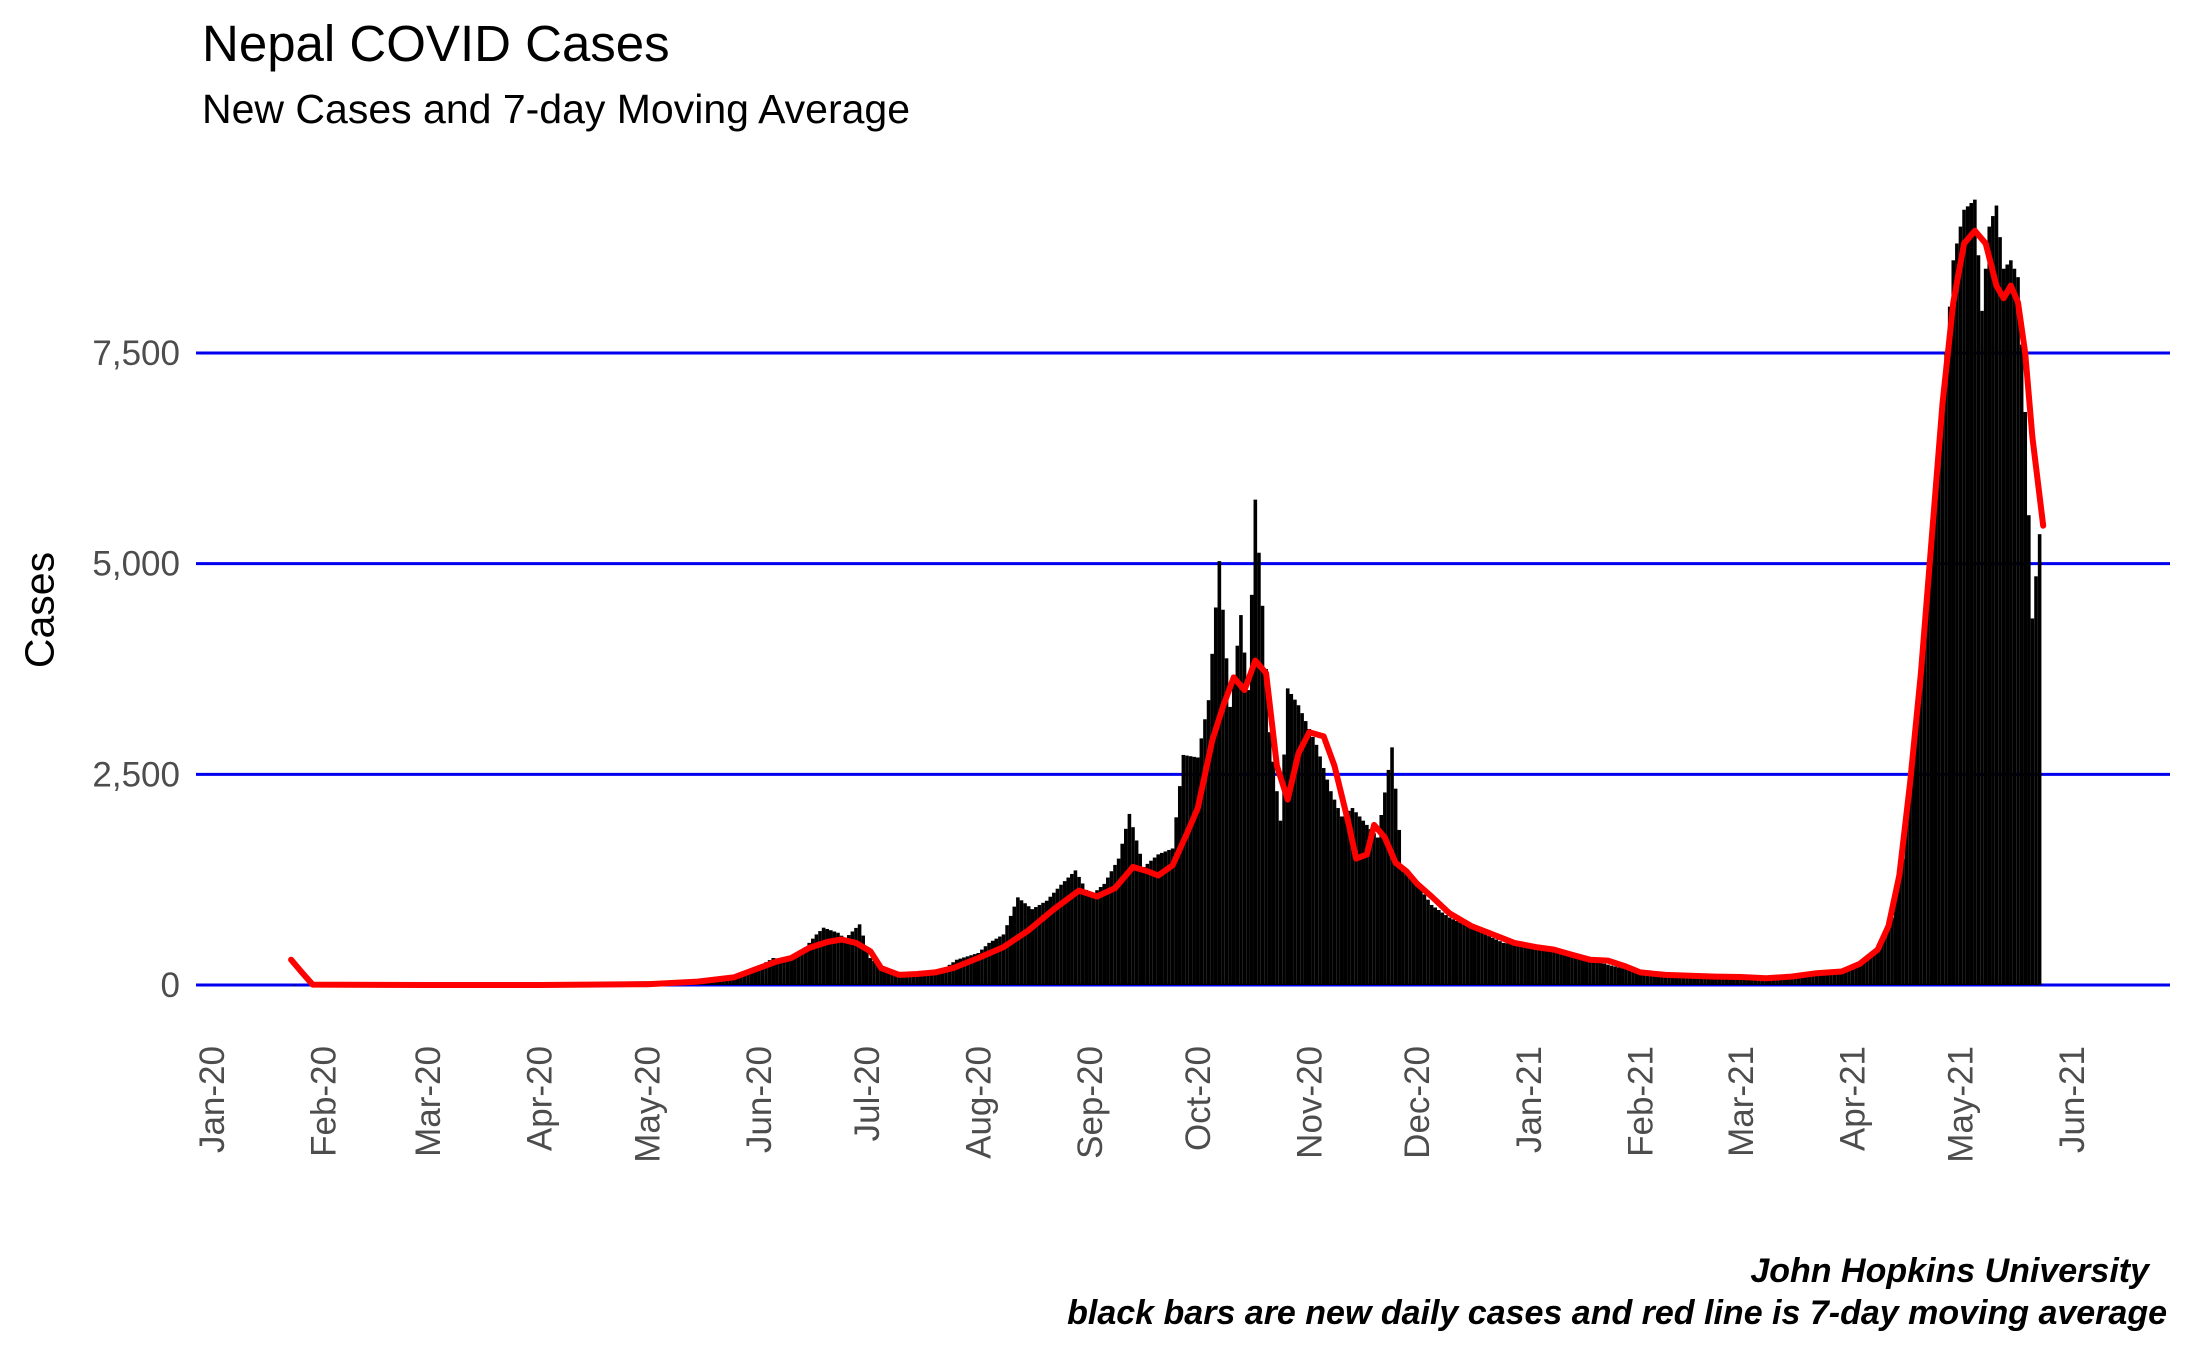 This screenshot has width=2187, height=1351. I want to click on x-tick-label: Jun-20, so click(759, 1099).